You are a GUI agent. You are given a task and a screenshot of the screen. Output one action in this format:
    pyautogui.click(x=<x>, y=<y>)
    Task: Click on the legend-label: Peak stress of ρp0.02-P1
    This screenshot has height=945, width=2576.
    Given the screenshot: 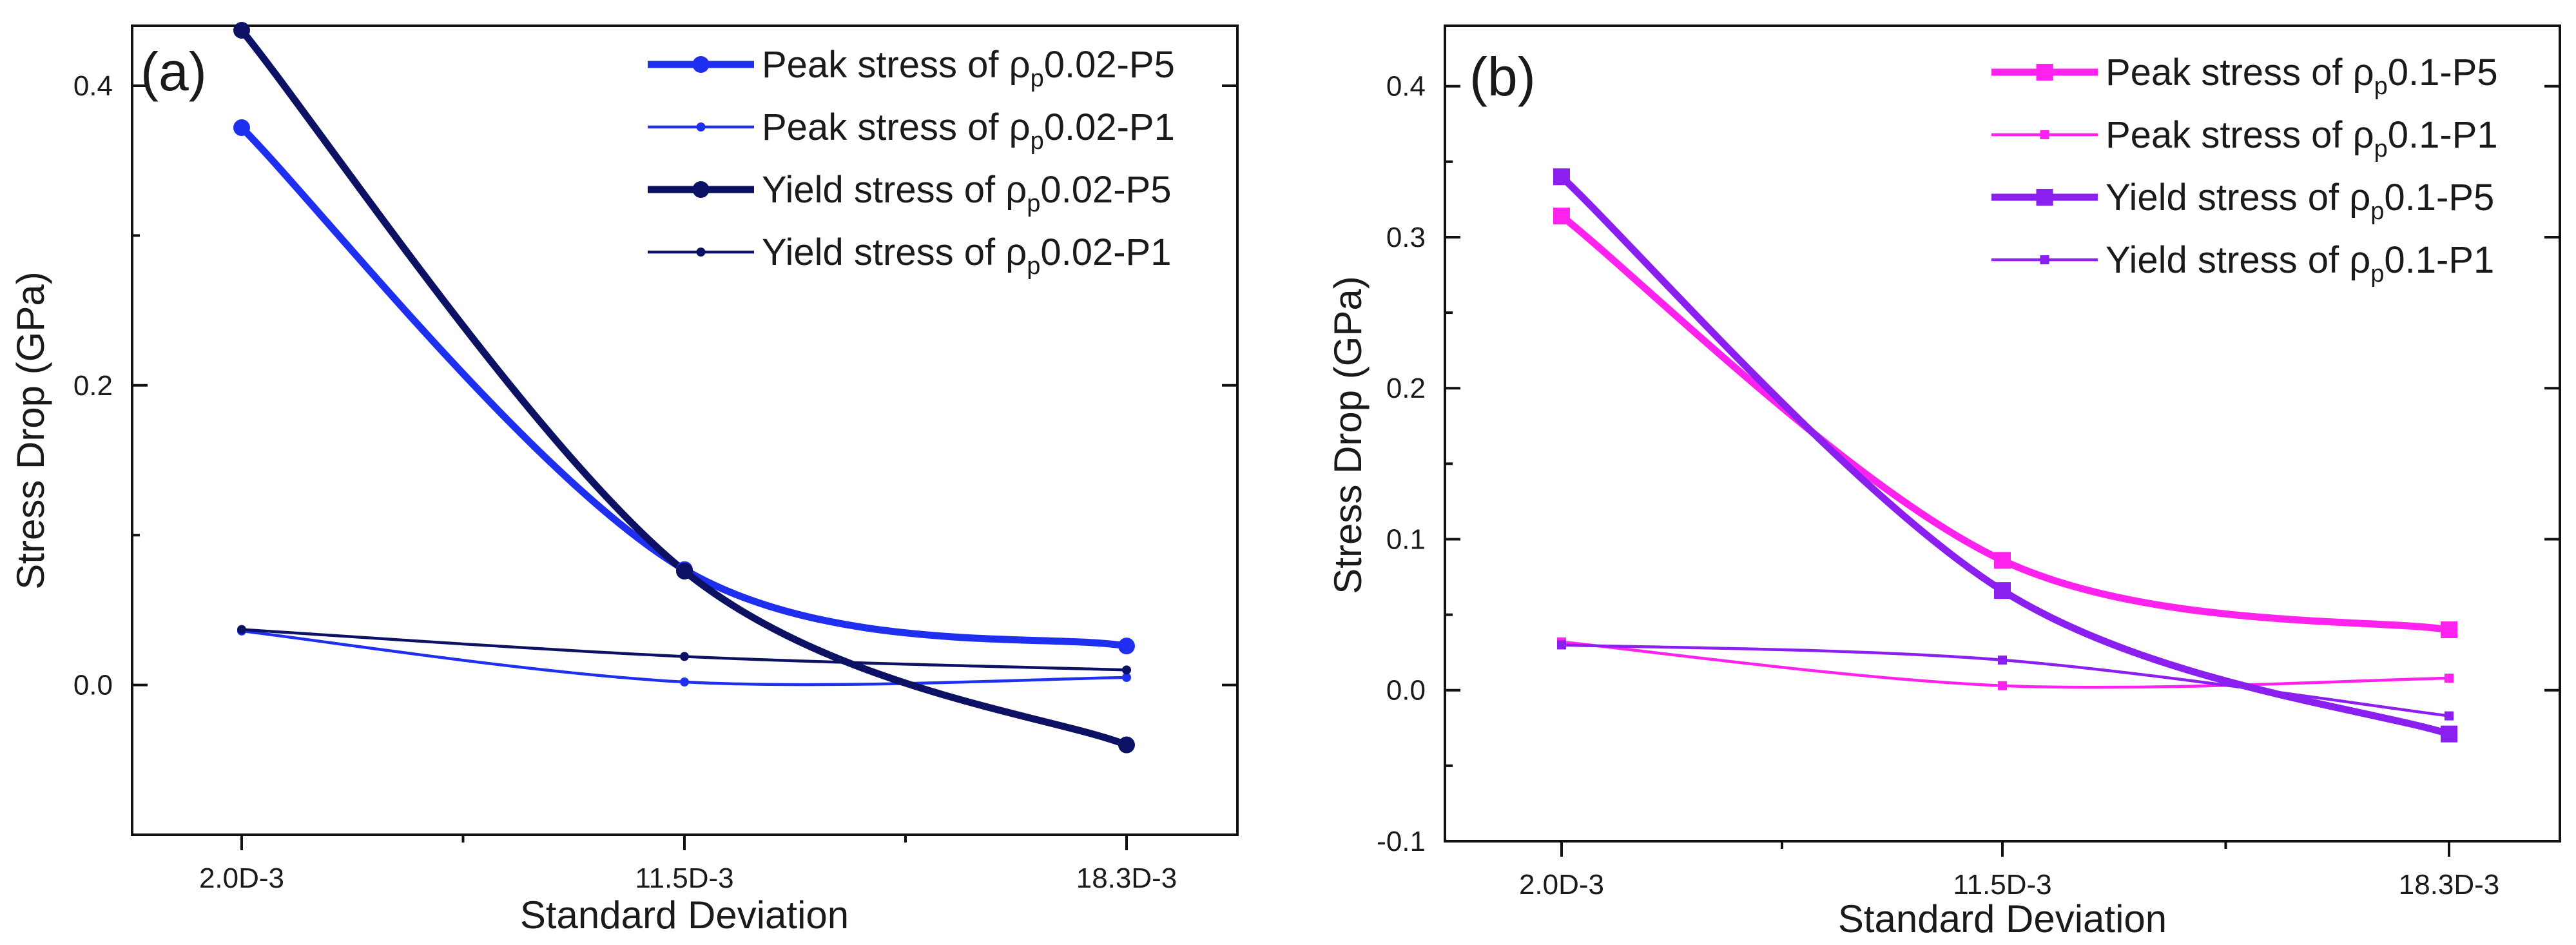 What is the action you would take?
    pyautogui.click(x=968, y=130)
    